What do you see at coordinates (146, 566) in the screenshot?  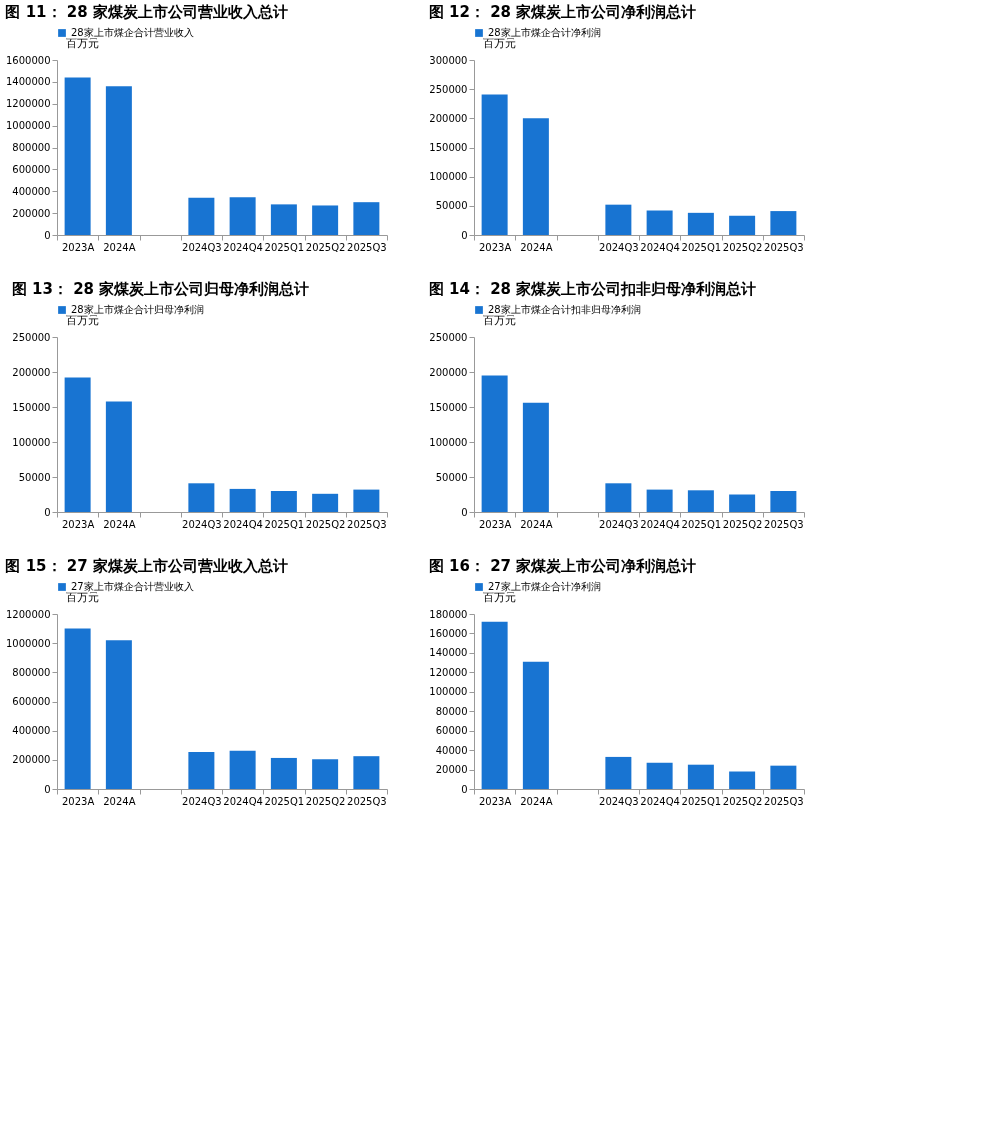 I see `chart-title: 图 15： 27 家煤炭上市公司营业收入总计` at bounding box center [146, 566].